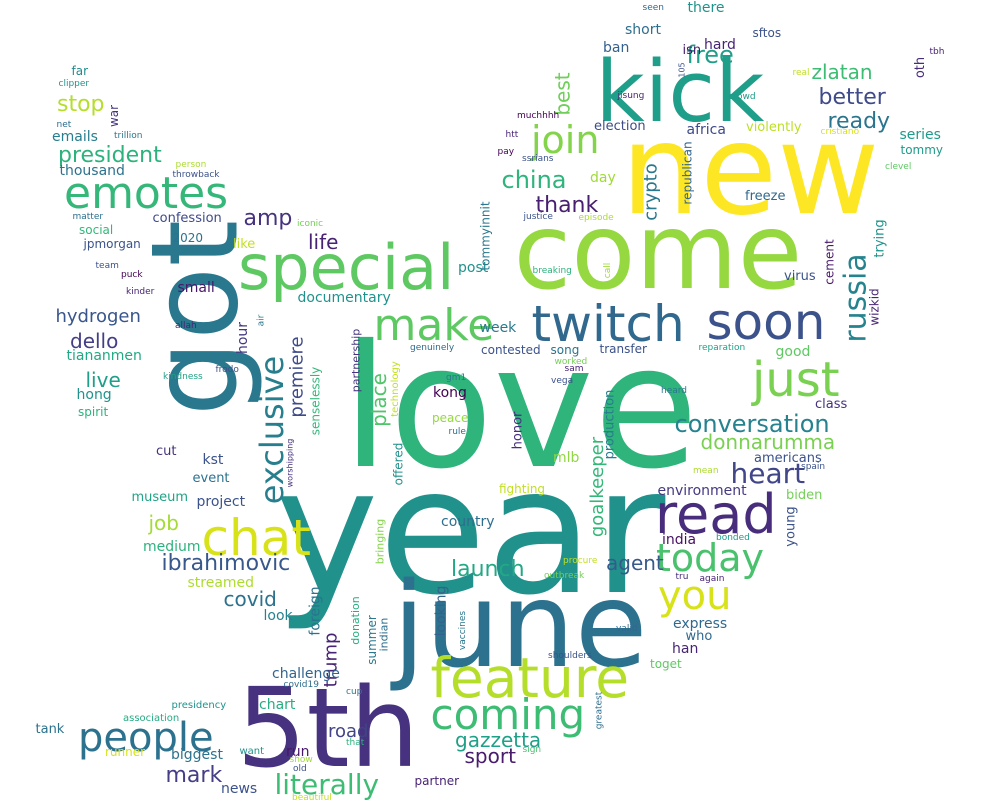 Image resolution: width=1000 pixels, height=808 pixels. Describe the element at coordinates (716, 514) in the screenshot. I see `word-read: read` at that location.